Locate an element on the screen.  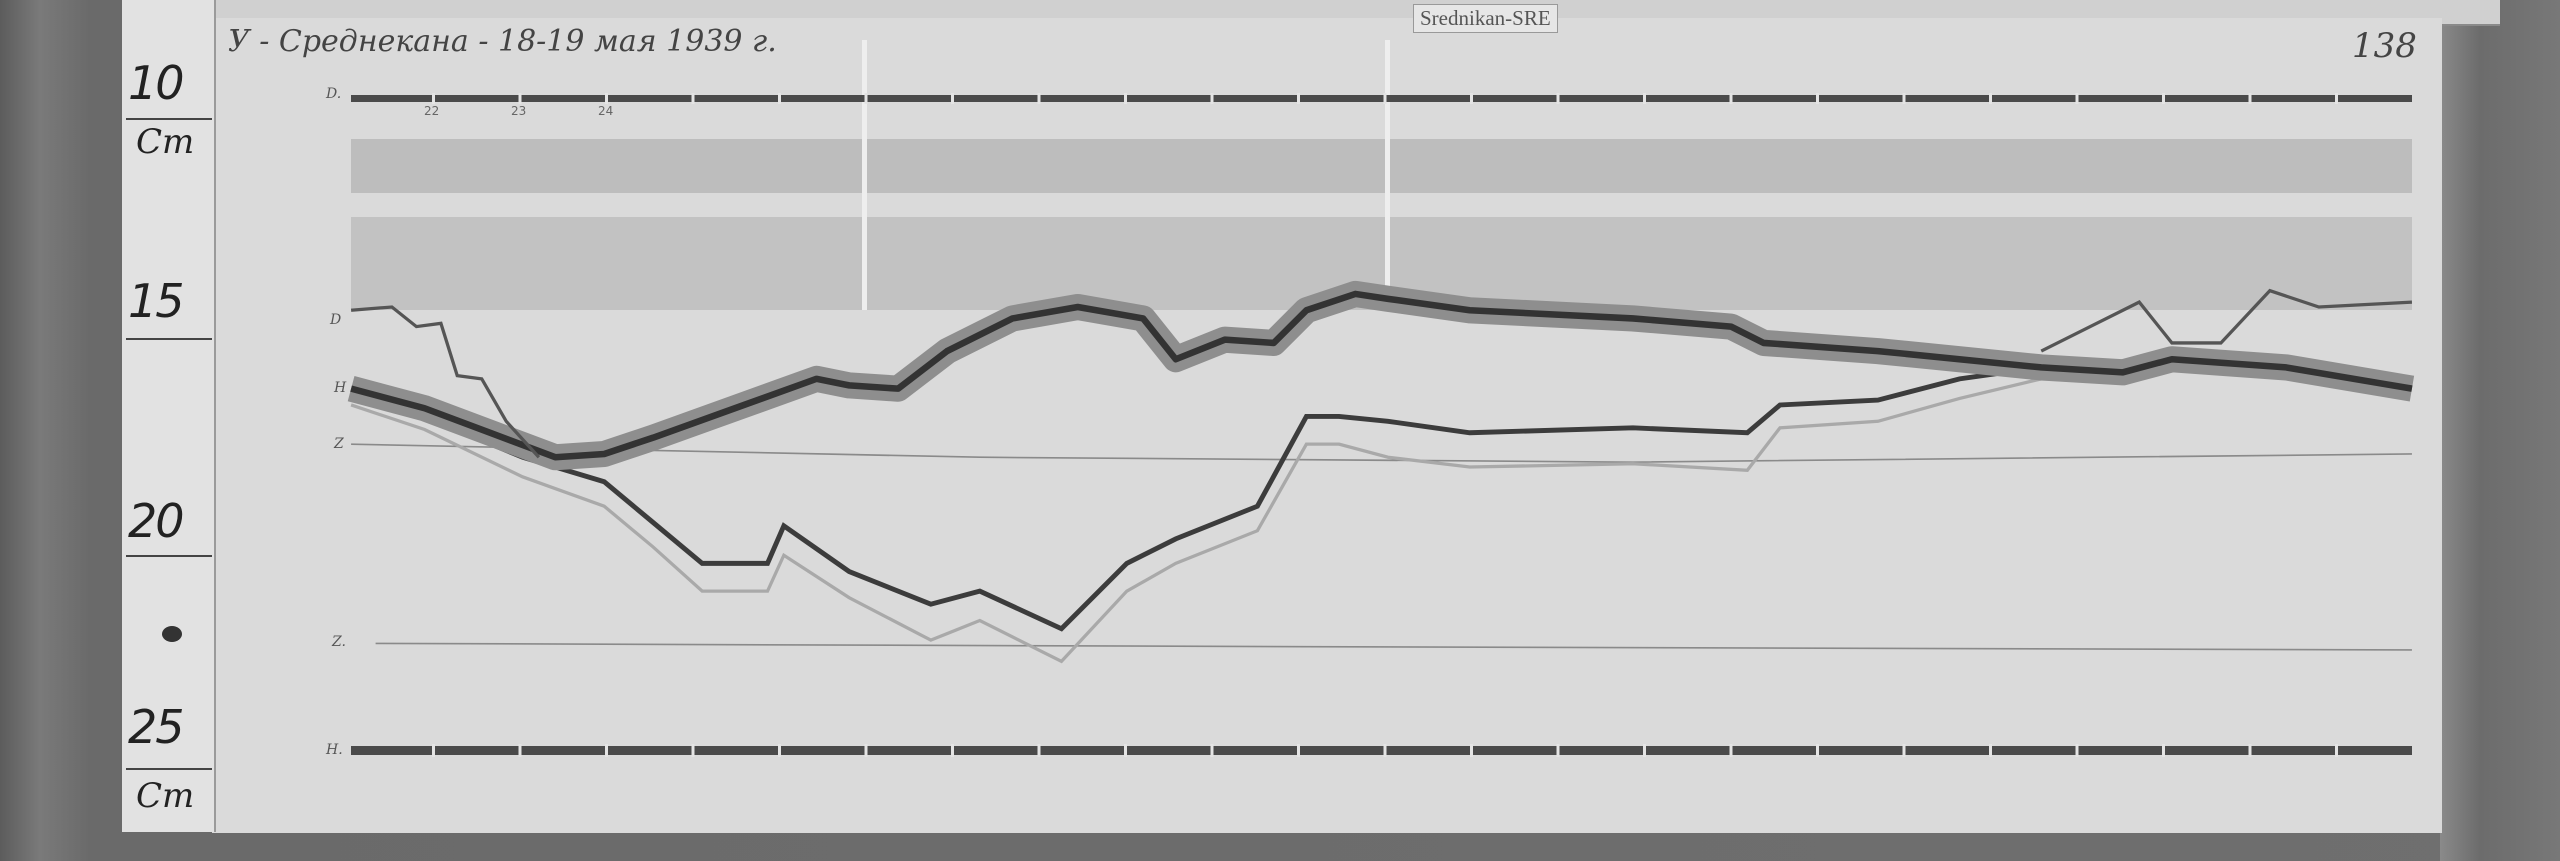
baseline-d is located at coordinates (1381, 98).